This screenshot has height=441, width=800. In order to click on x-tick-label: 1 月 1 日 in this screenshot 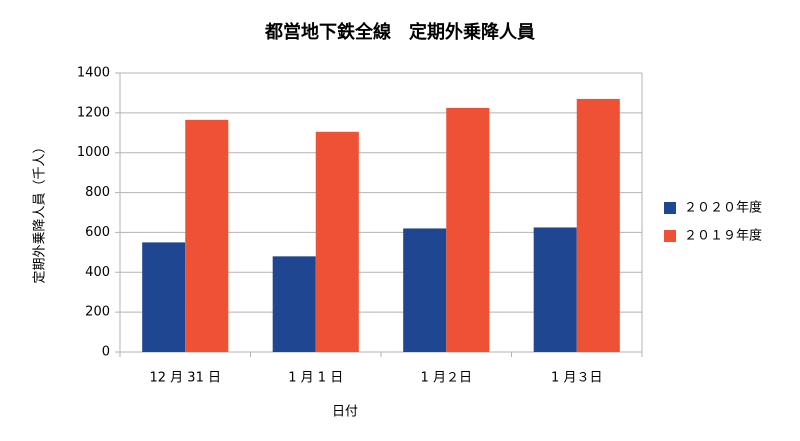, I will do `click(315, 378)`.